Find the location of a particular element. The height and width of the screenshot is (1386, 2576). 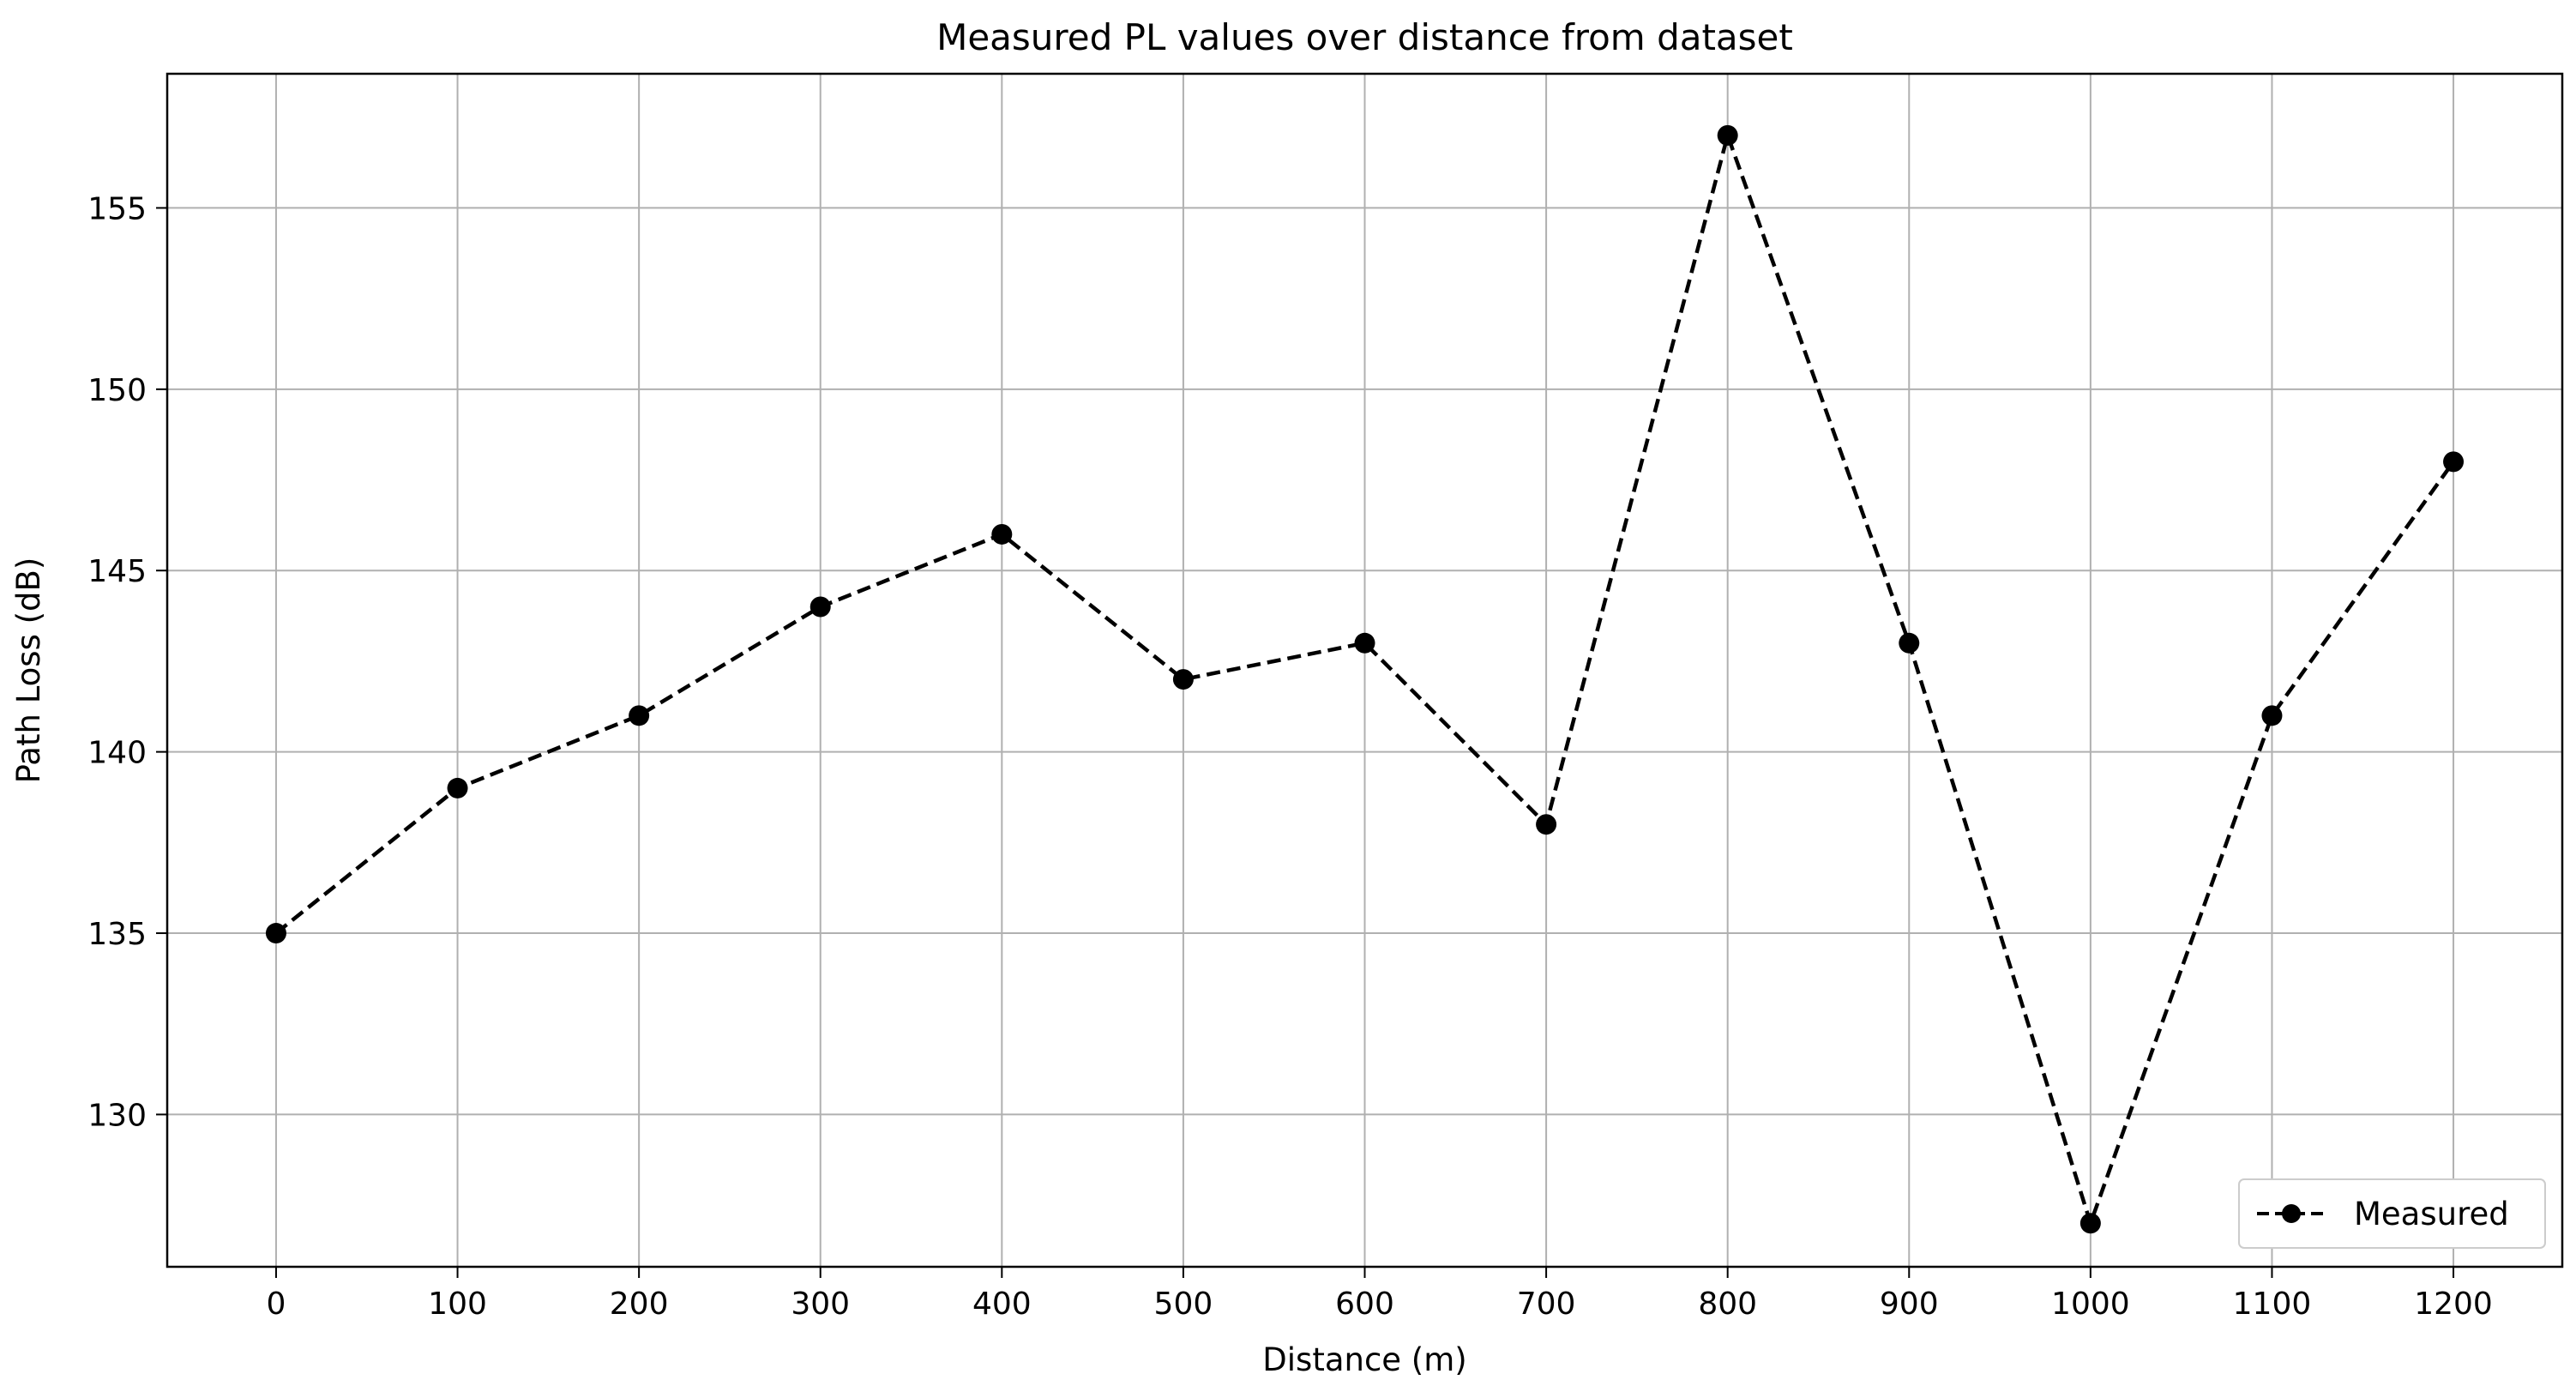

x-tick-label: 200 is located at coordinates (639, 1304).